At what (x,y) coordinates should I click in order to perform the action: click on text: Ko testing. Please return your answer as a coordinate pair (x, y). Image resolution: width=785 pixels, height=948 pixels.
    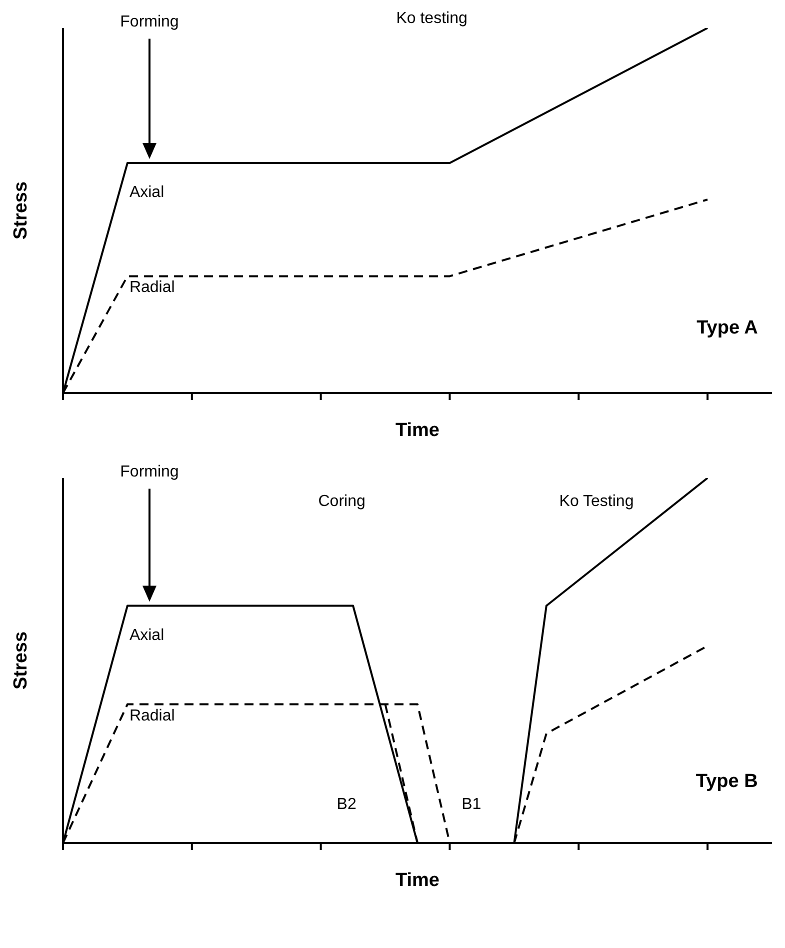
    Looking at the image, I should click on (432, 19).